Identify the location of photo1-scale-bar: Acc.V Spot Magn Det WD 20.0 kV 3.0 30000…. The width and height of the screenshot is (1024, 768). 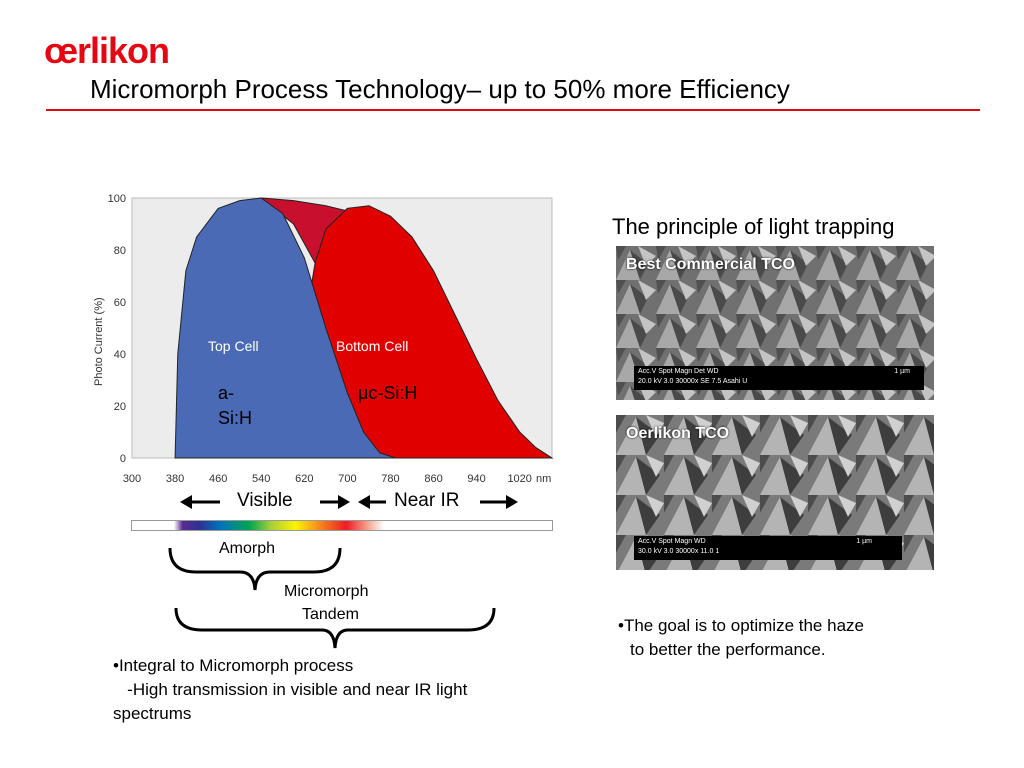
(779, 378).